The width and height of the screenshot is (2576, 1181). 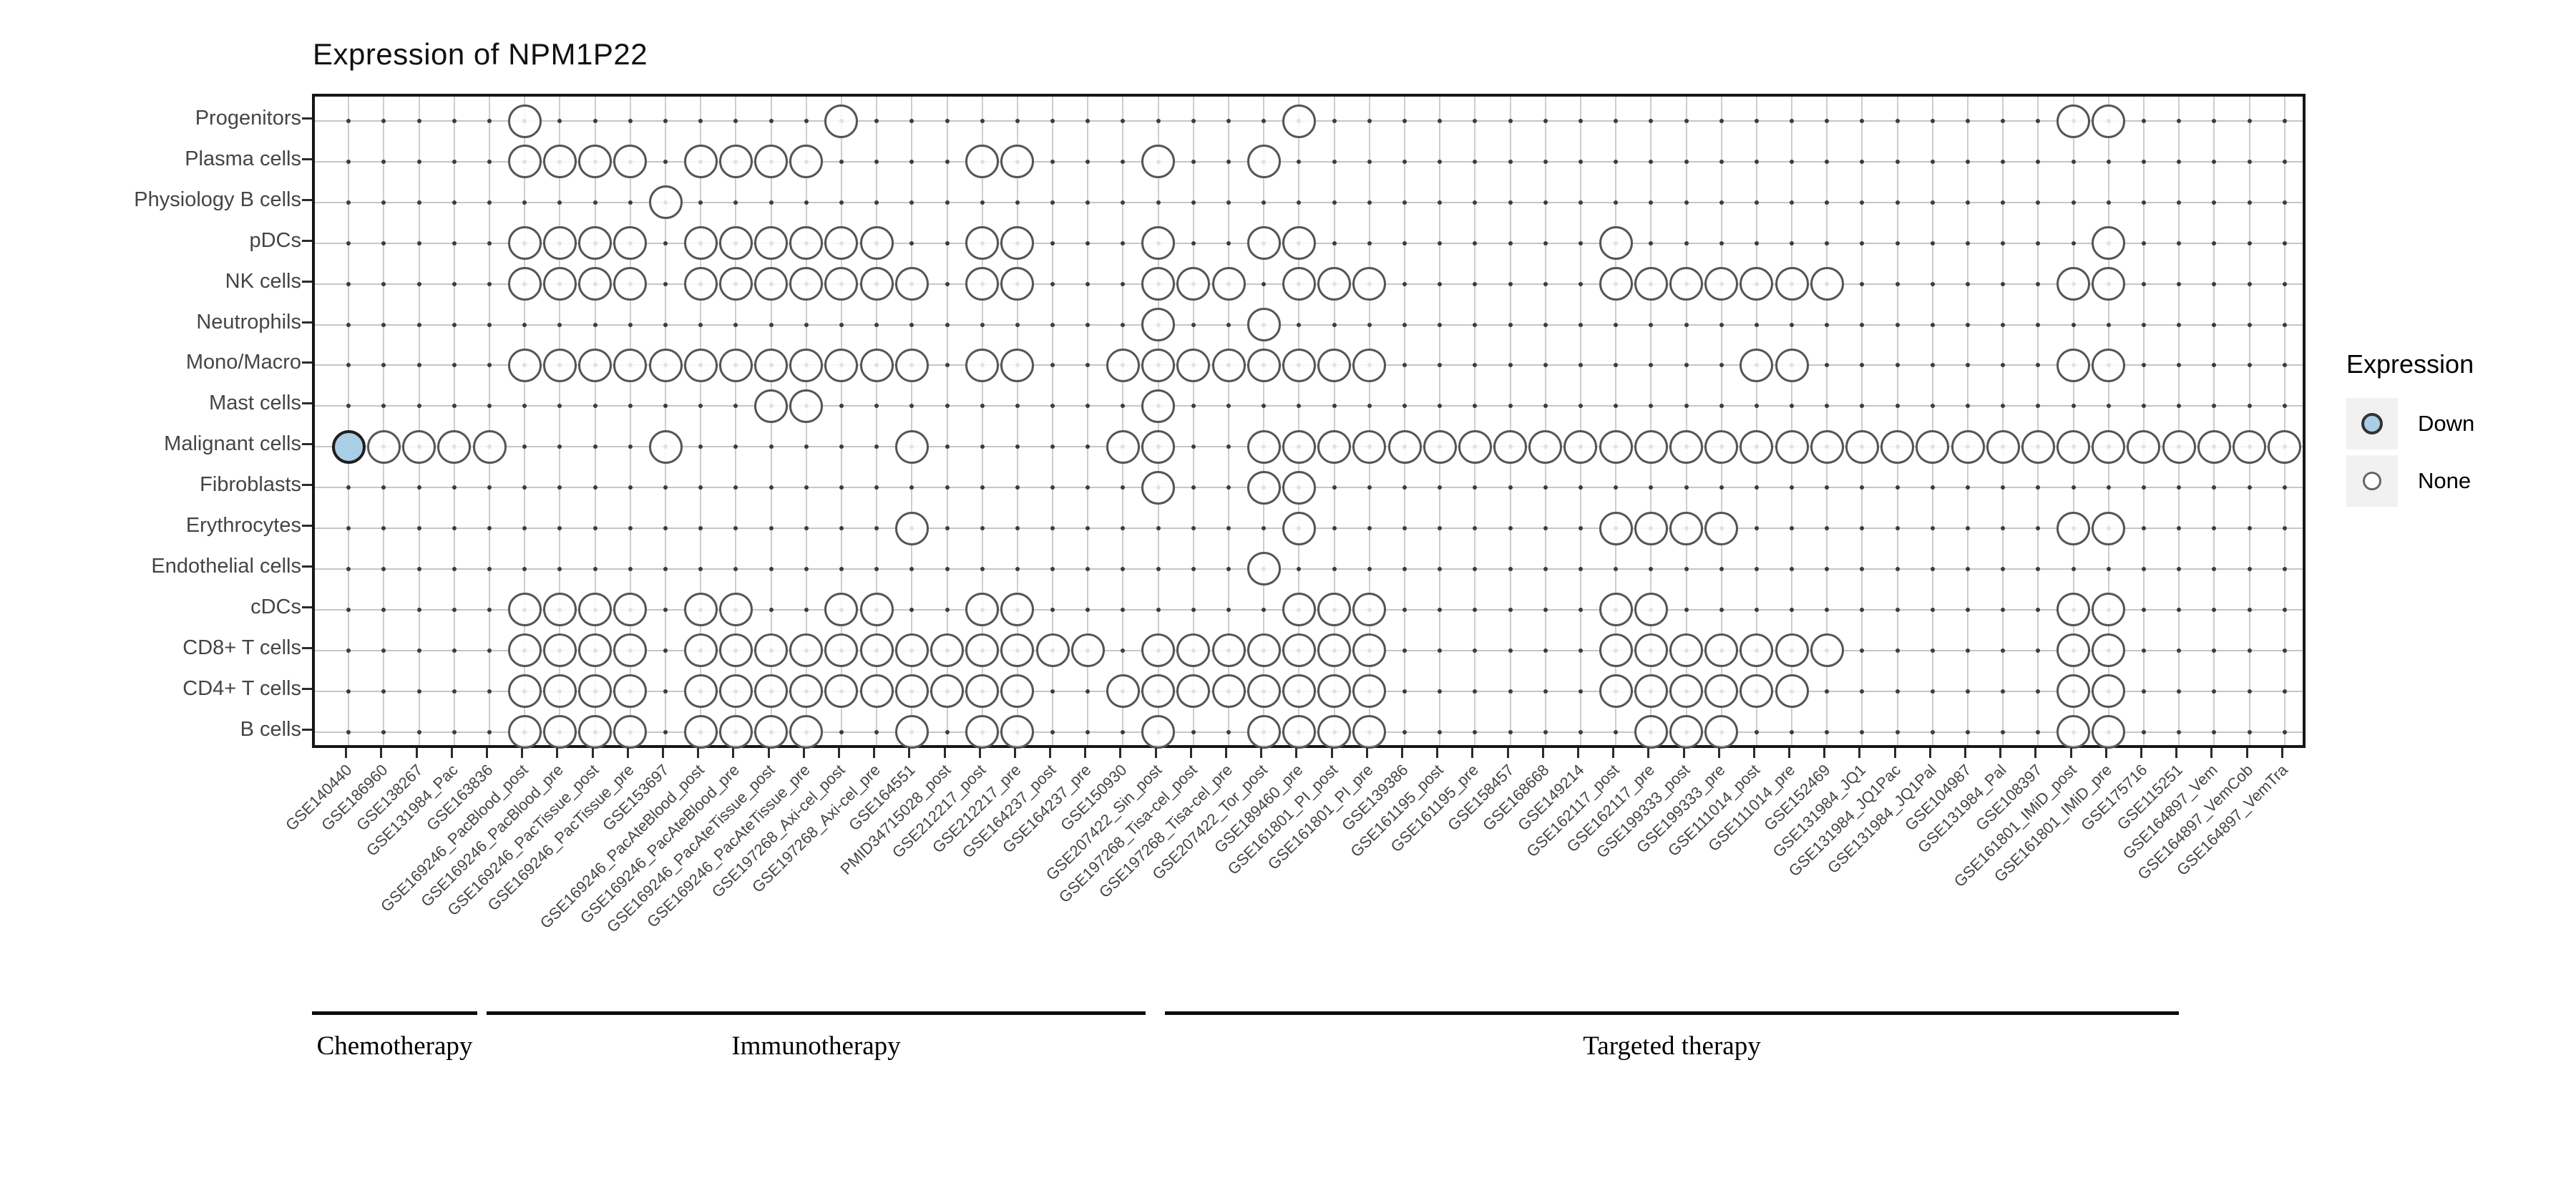 What do you see at coordinates (1309, 569) in the screenshot?
I see `grid-row-line` at bounding box center [1309, 569].